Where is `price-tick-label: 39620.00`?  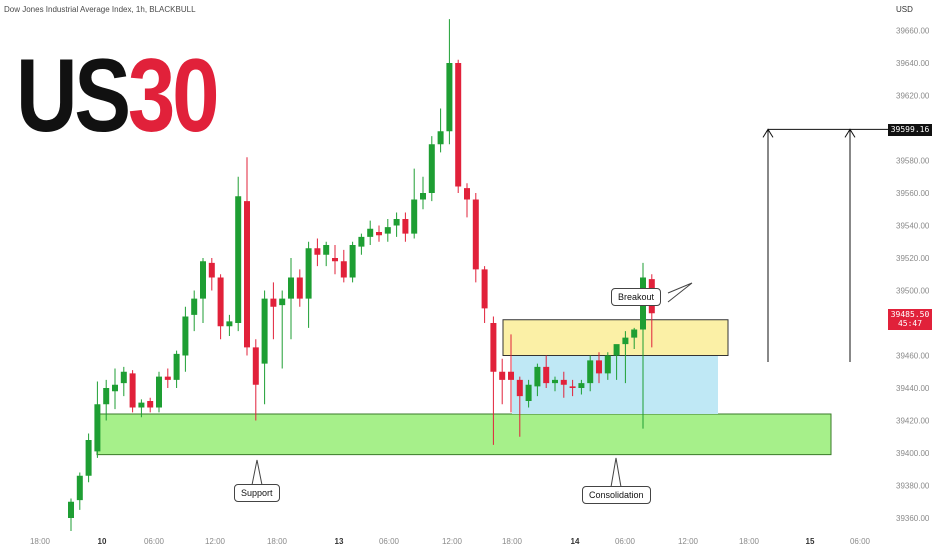 price-tick-label: 39620.00 is located at coordinates (913, 96).